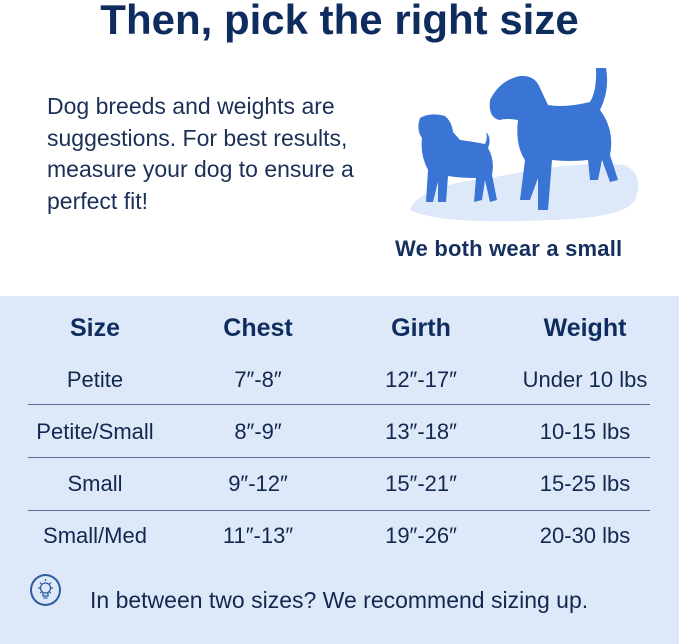  Describe the element at coordinates (585, 431) in the screenshot. I see `cell-weight: 10-15 lbs` at that location.